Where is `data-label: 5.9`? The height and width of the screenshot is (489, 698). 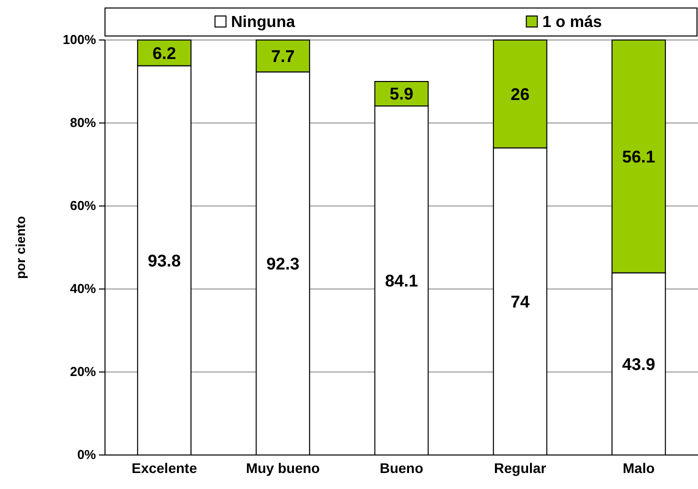 data-label: 5.9 is located at coordinates (402, 94).